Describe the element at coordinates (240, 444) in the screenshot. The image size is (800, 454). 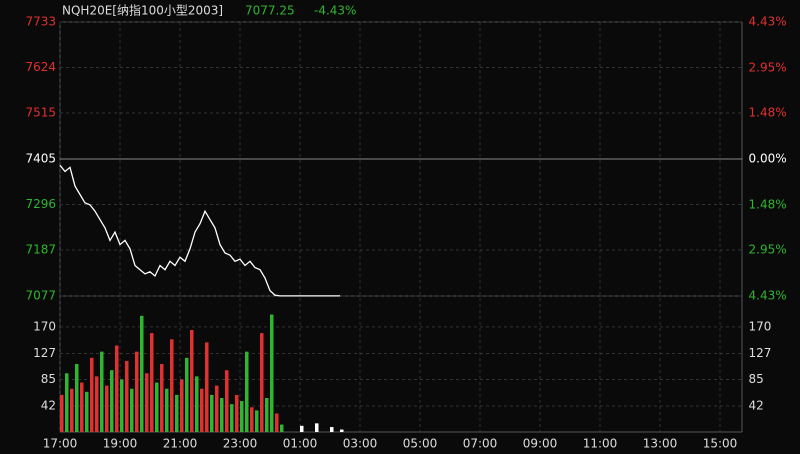
I see `x-tick-label: 23:00` at that location.